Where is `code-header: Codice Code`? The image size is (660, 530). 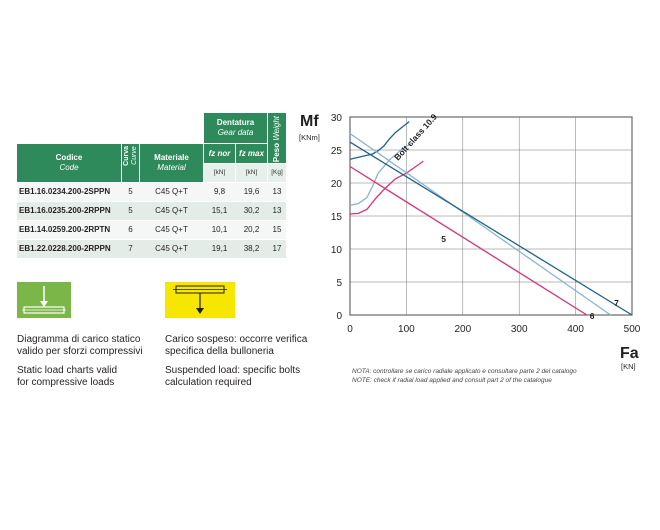
code-header: Codice Code is located at coordinates (69, 163).